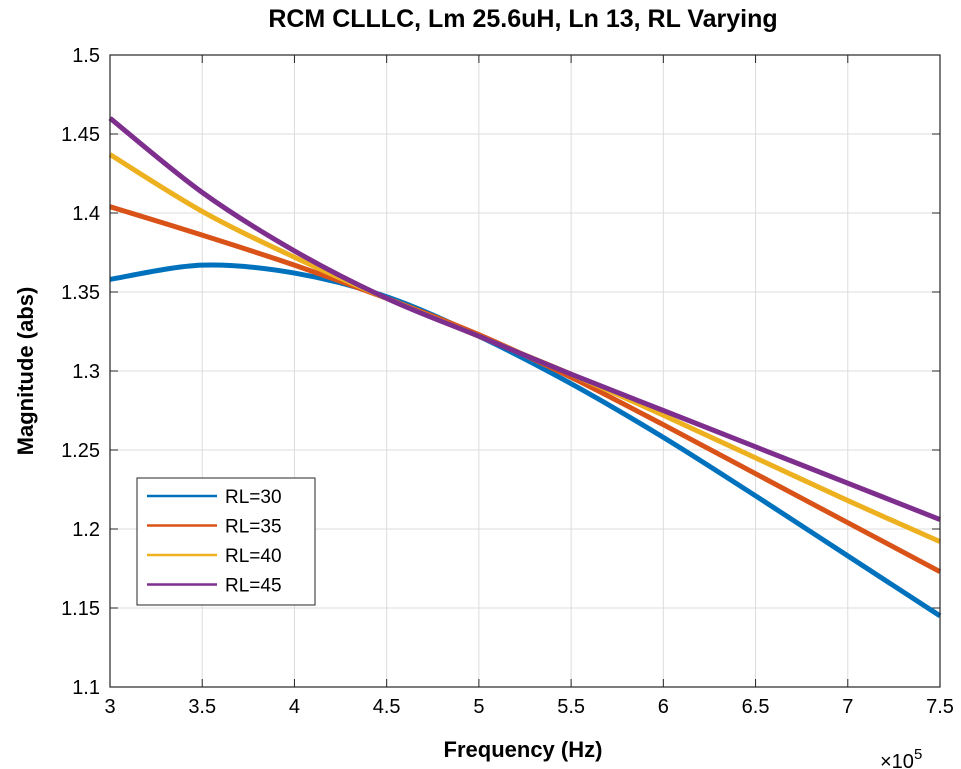 The width and height of the screenshot is (961, 769). I want to click on x-tick-label: 6.5, so click(756, 707).